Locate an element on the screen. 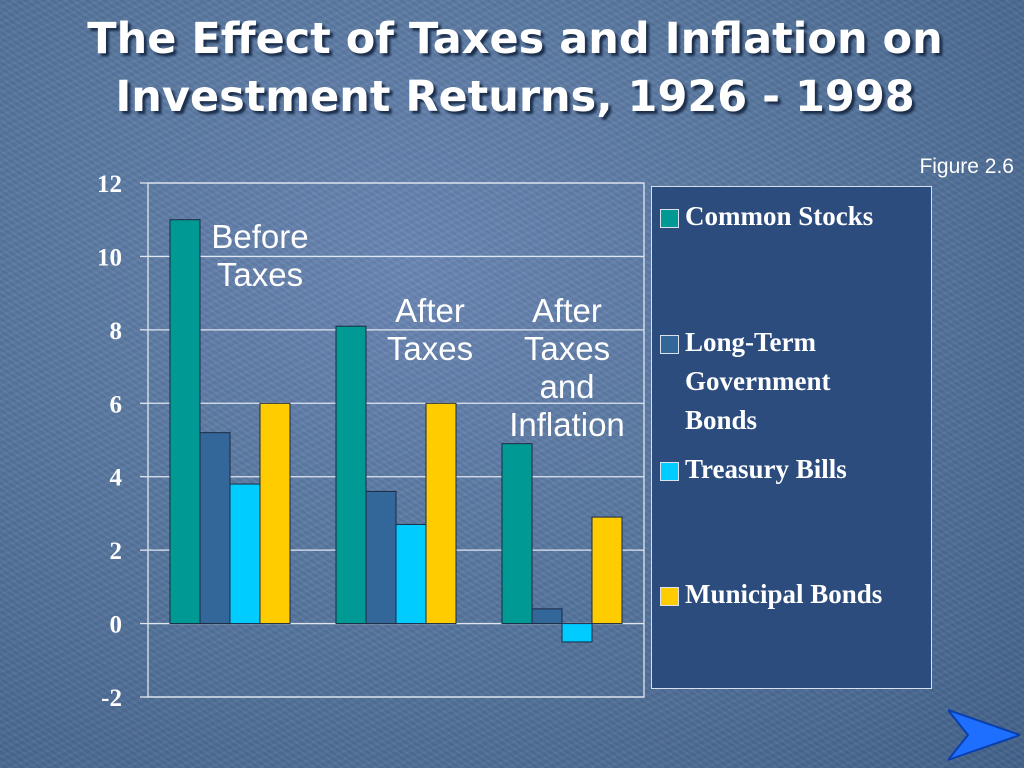  category-label: Before is located at coordinates (259, 236).